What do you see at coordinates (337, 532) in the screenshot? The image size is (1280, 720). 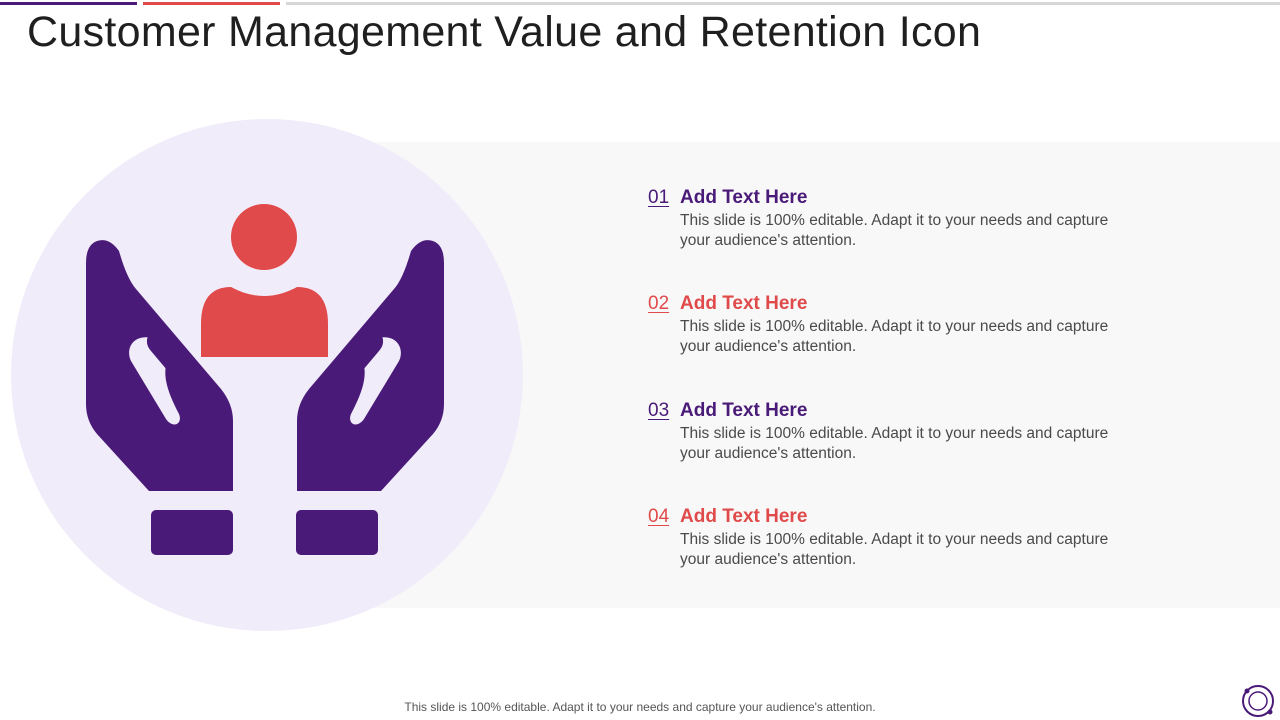 I see `right-cuff-icon` at bounding box center [337, 532].